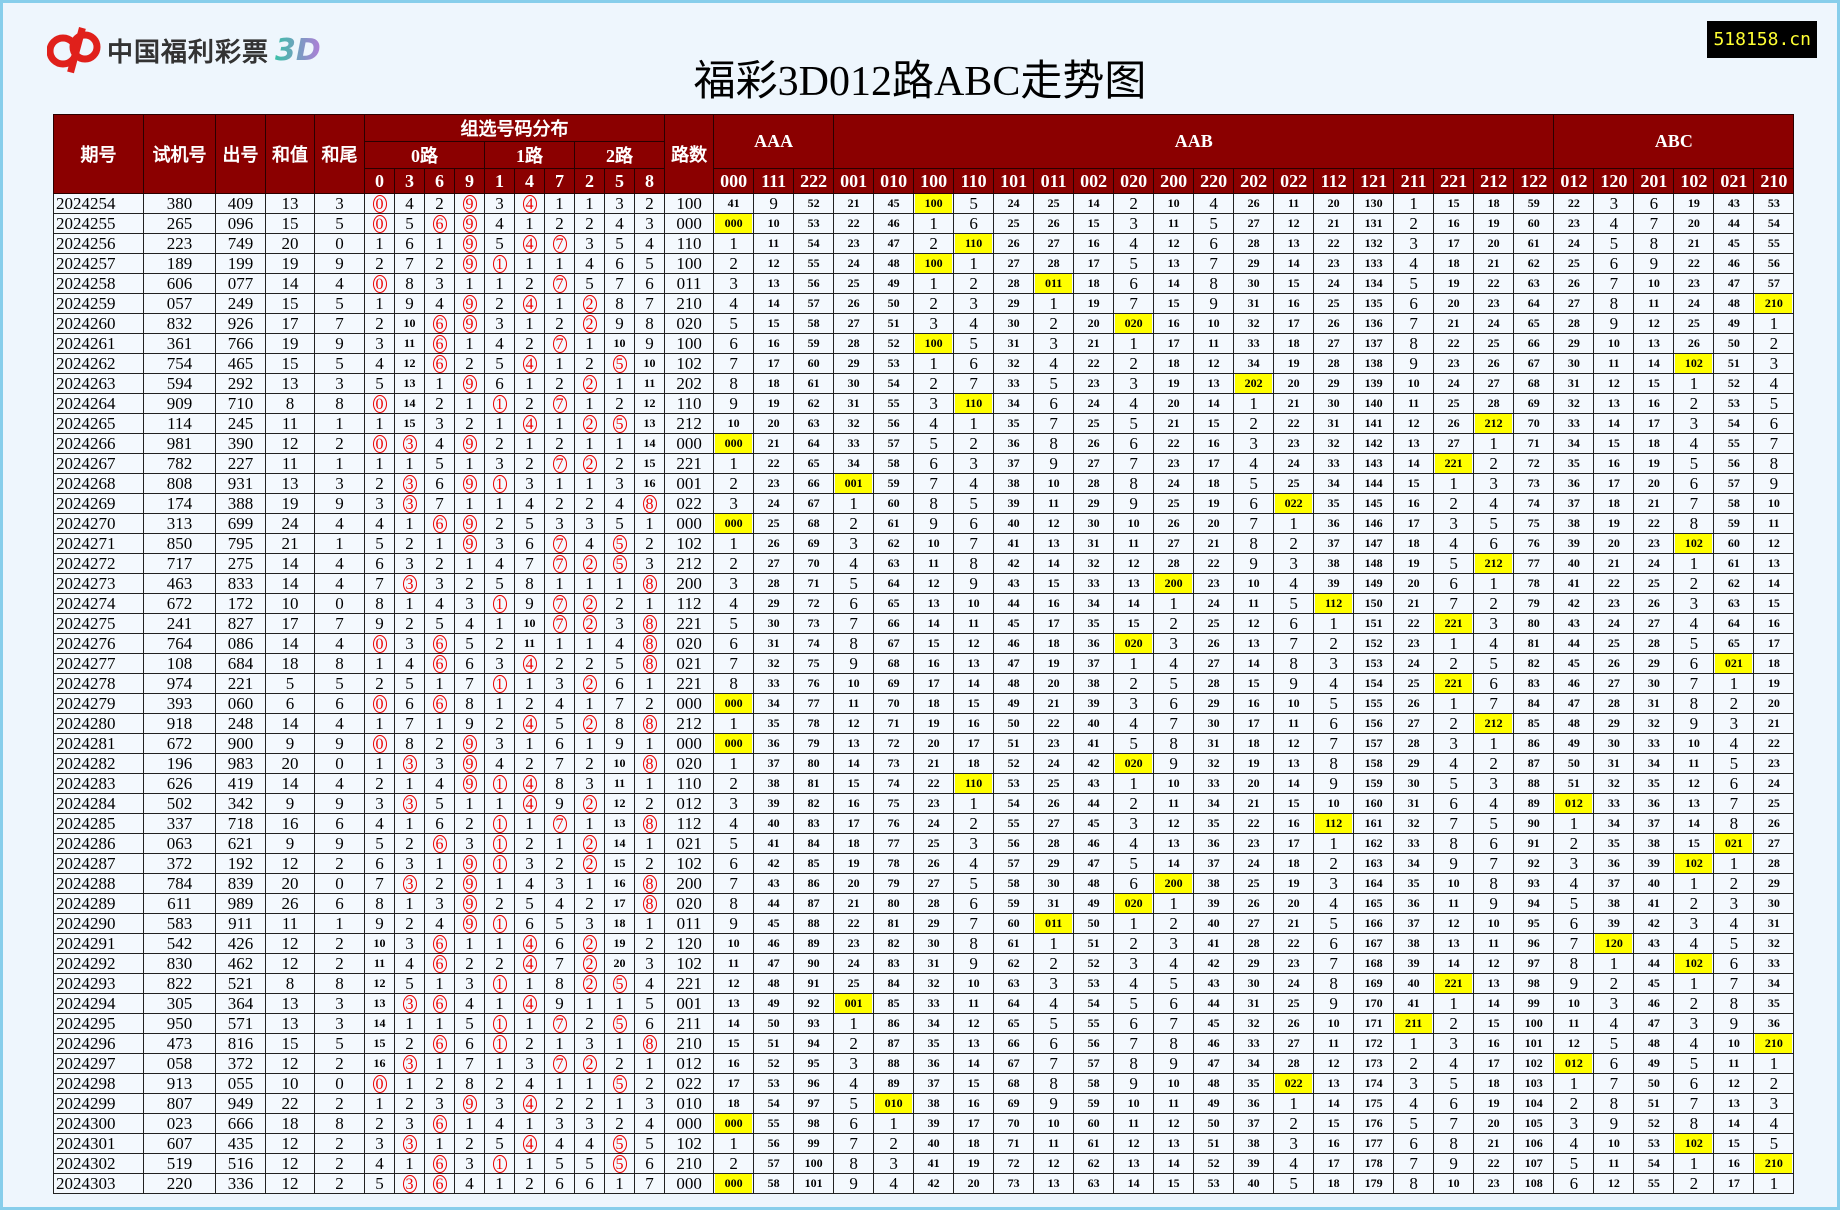 The height and width of the screenshot is (1210, 1840). What do you see at coordinates (379, 181) in the screenshot?
I see `header-digit: 0` at bounding box center [379, 181].